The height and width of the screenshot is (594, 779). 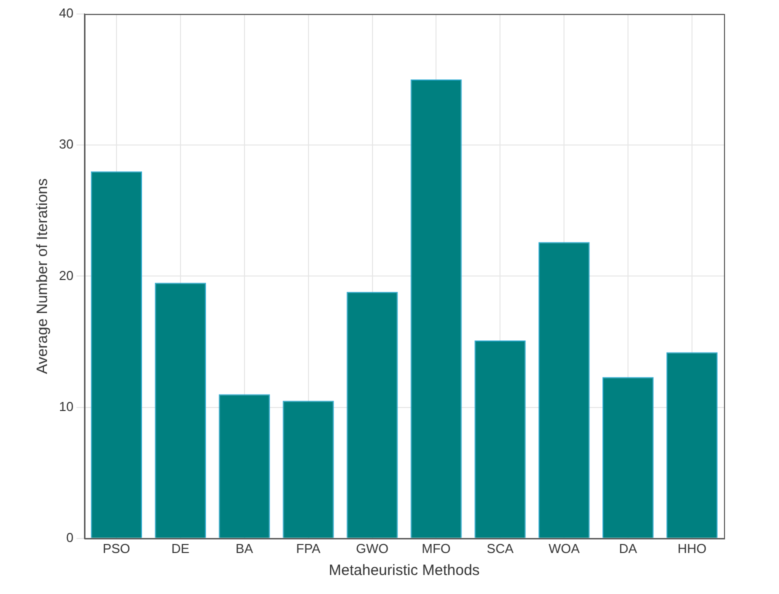 What do you see at coordinates (628, 548) in the screenshot?
I see `x-tick-label: DA` at bounding box center [628, 548].